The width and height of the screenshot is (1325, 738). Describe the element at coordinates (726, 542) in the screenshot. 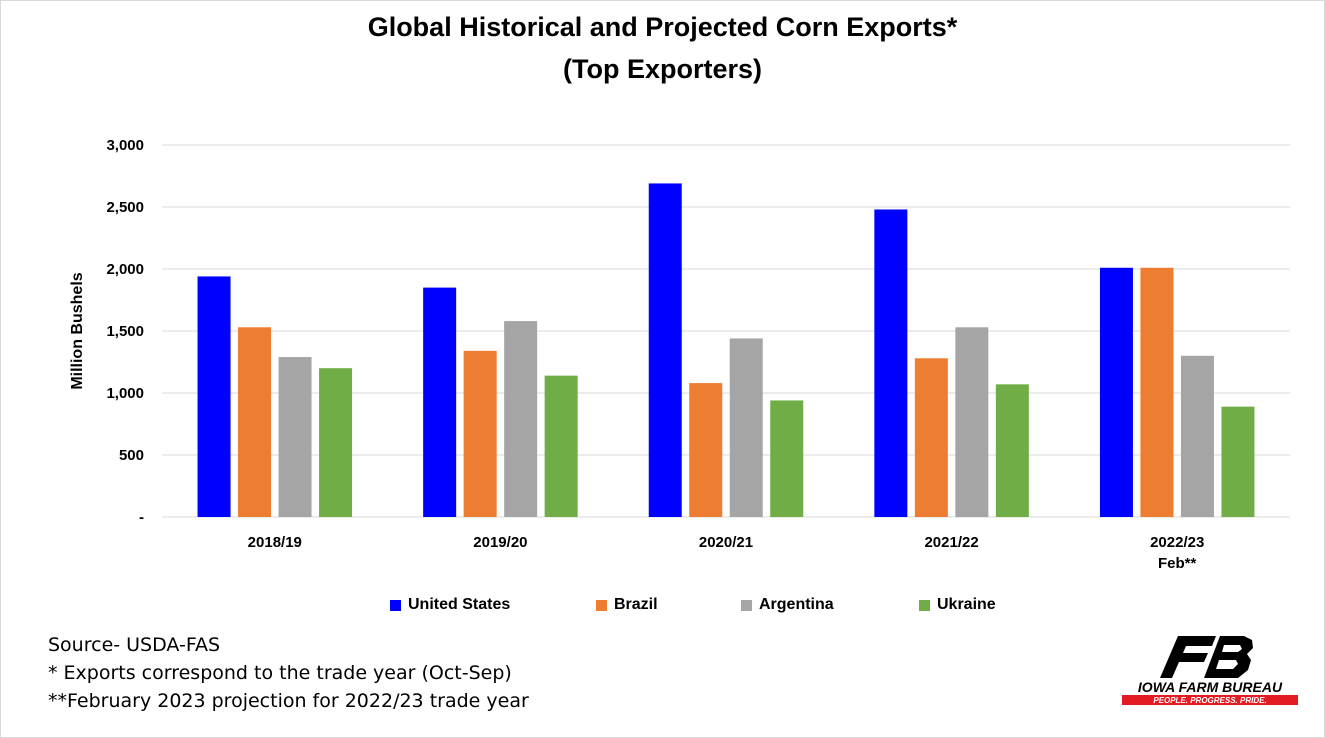

I see `x-category-label: 2020/21` at that location.